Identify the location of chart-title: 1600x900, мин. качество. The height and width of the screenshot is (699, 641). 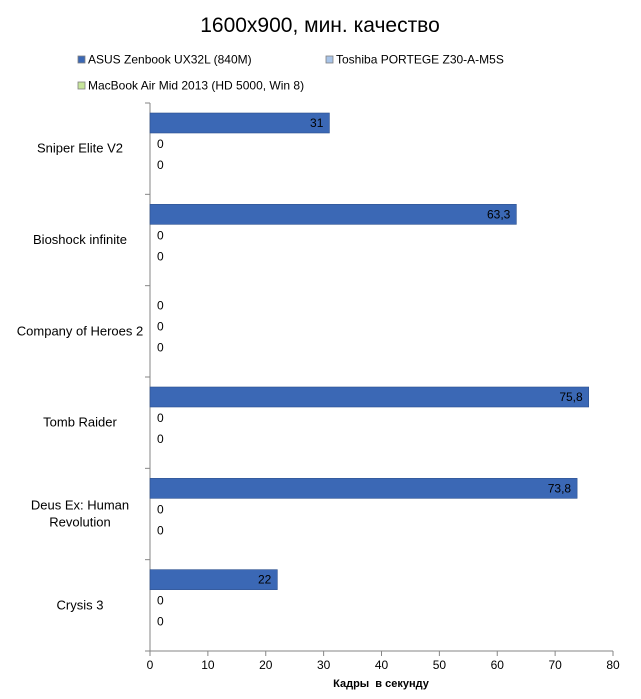
(320, 25).